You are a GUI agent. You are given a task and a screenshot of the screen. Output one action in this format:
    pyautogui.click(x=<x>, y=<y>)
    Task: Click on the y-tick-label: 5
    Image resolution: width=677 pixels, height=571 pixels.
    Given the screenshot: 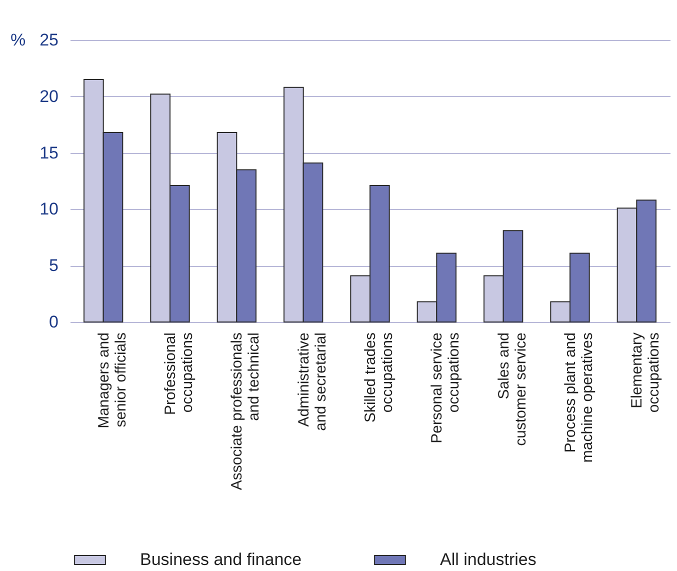 What is the action you would take?
    pyautogui.click(x=53, y=266)
    